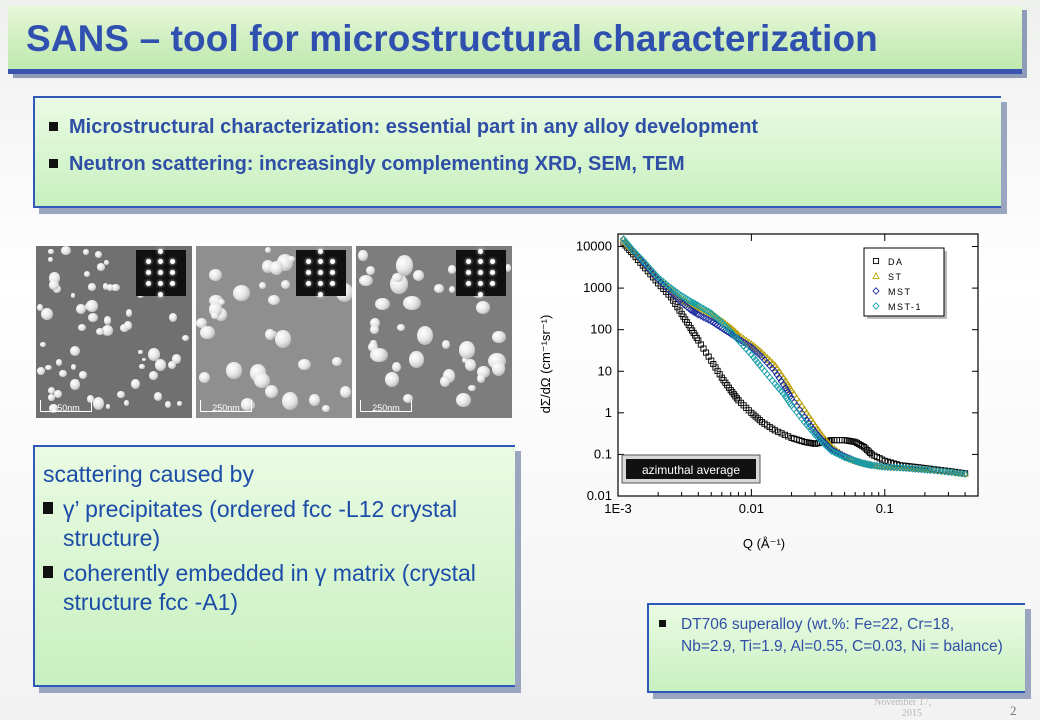 The height and width of the screenshot is (720, 1040). Describe the element at coordinates (900, 292) in the screenshot. I see `legend-label: MST` at that location.